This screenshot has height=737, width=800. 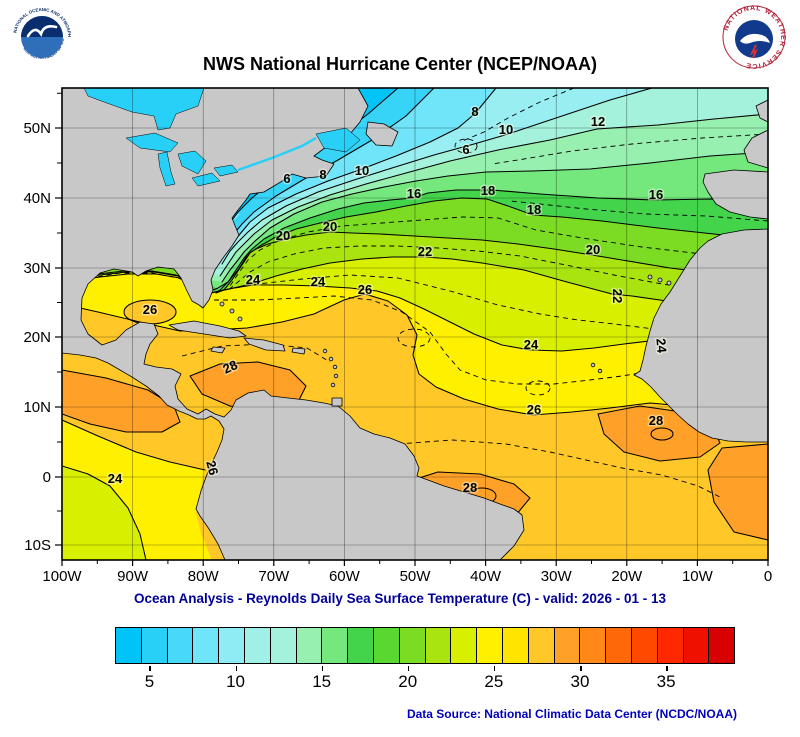 What do you see at coordinates (345, 576) in the screenshot?
I see `lon-axis-label: 60W` at bounding box center [345, 576].